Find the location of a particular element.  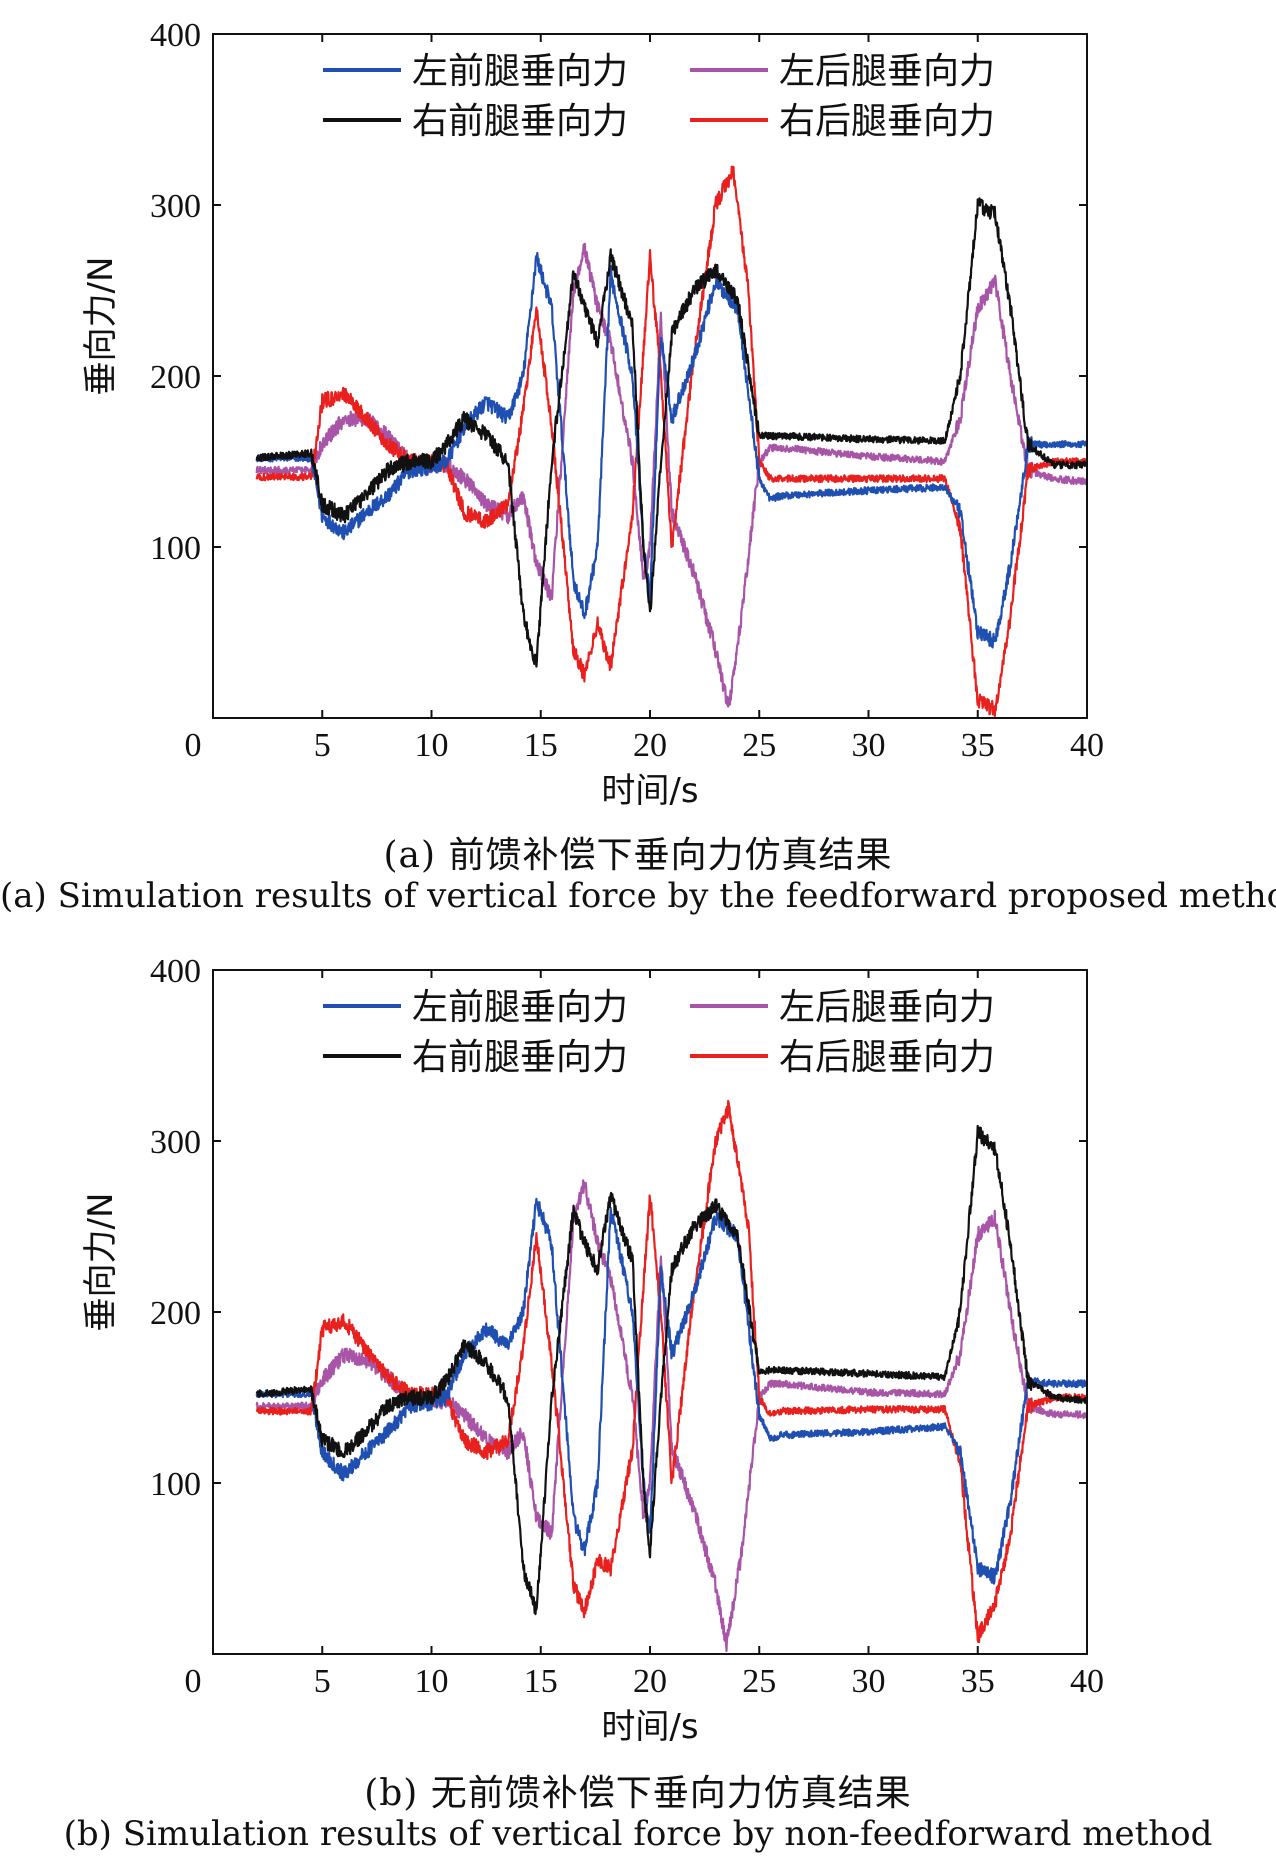

caption-zh-a: (a) 前馈补偿下垂向力仿真结果 is located at coordinates (638, 855).